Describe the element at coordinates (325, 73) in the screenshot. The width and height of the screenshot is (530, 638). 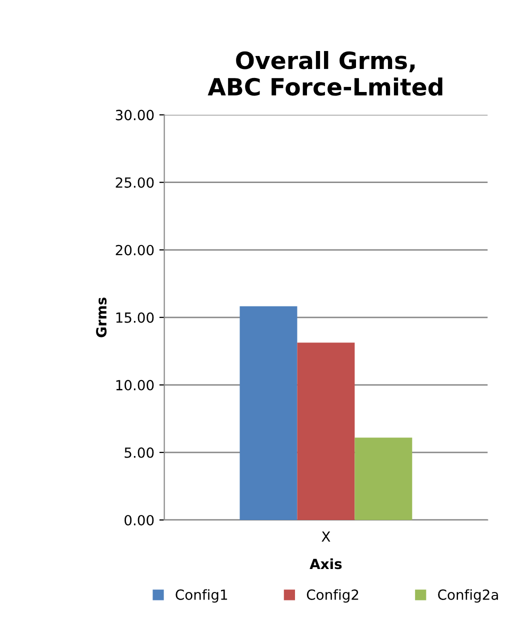
I see `chart-title: Overall Grms, ABC Force-Lmited` at that location.